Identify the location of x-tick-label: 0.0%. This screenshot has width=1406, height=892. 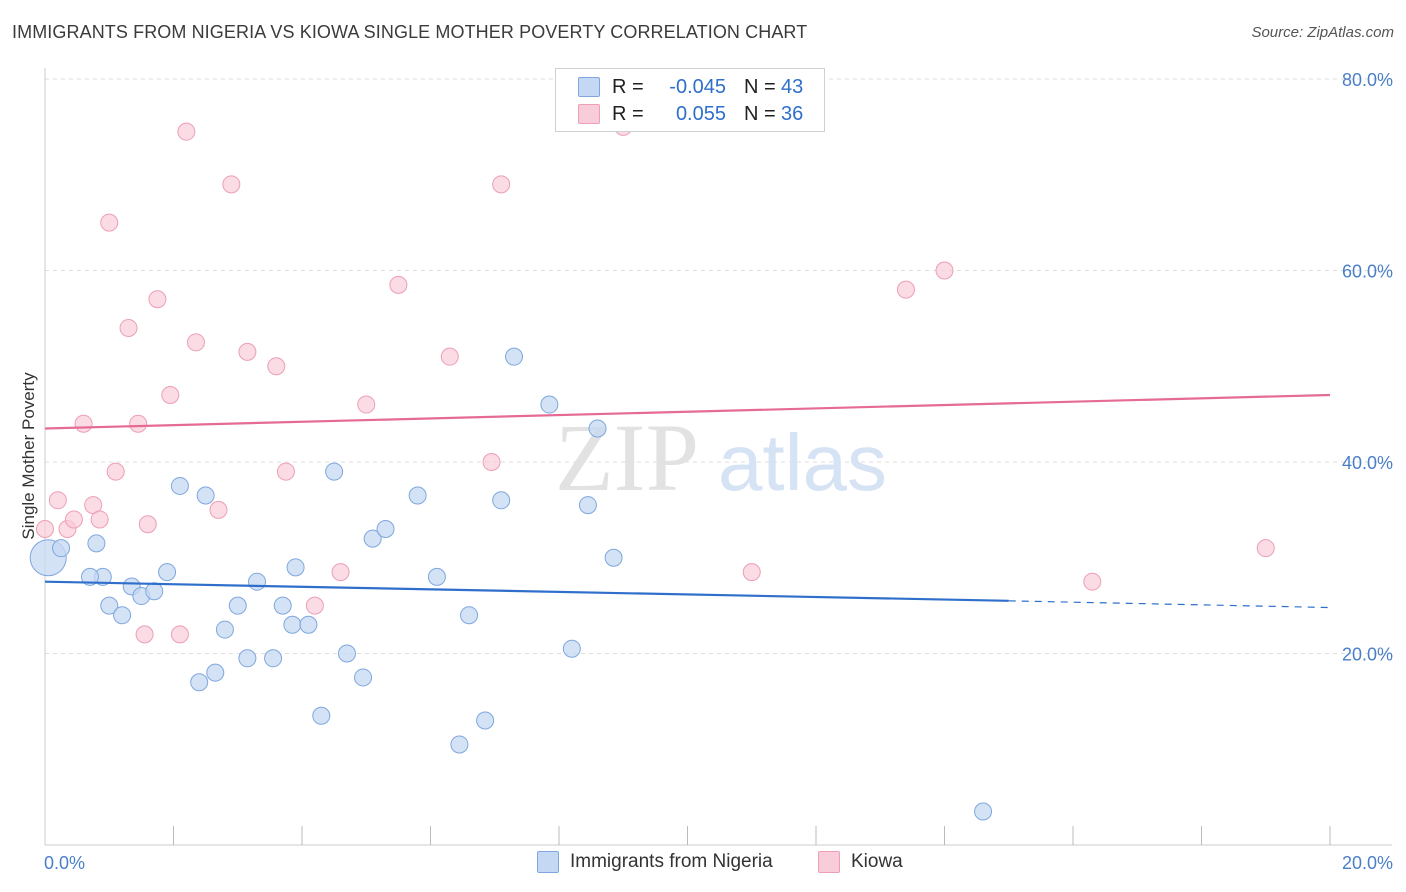
(64, 863).